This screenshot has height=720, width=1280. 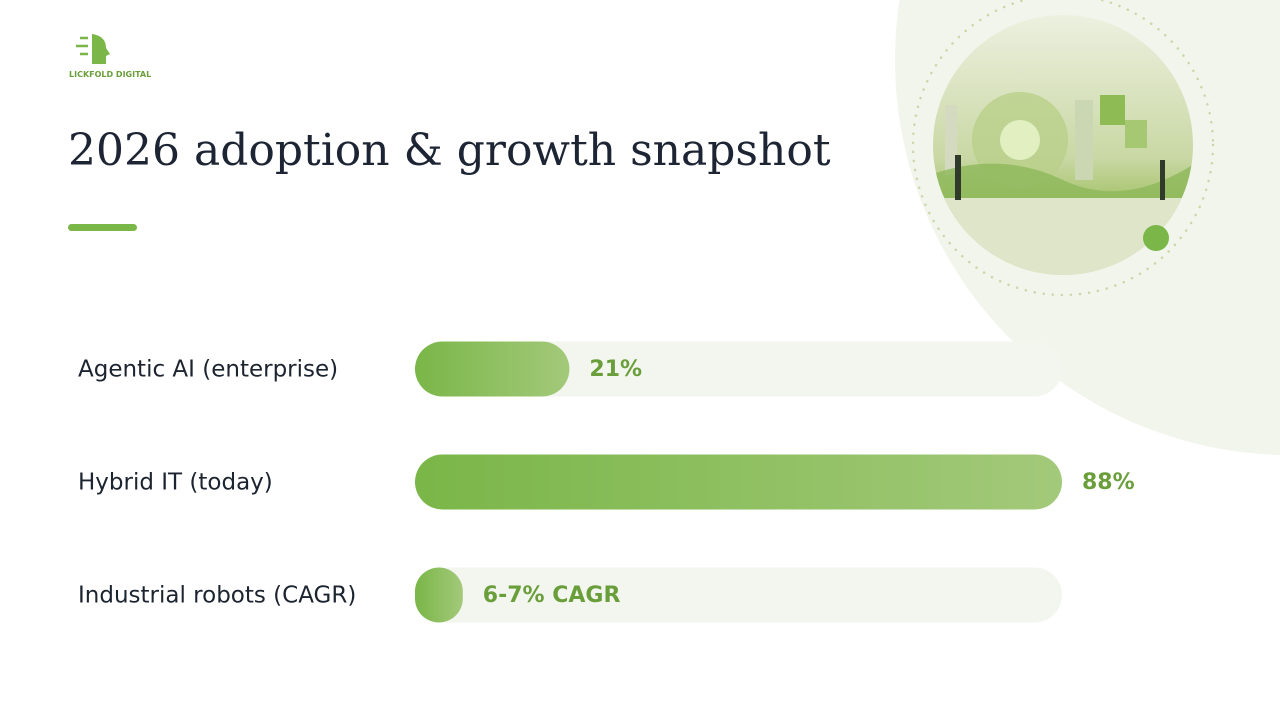 What do you see at coordinates (1156, 238) in the screenshot?
I see `accent-dot` at bounding box center [1156, 238].